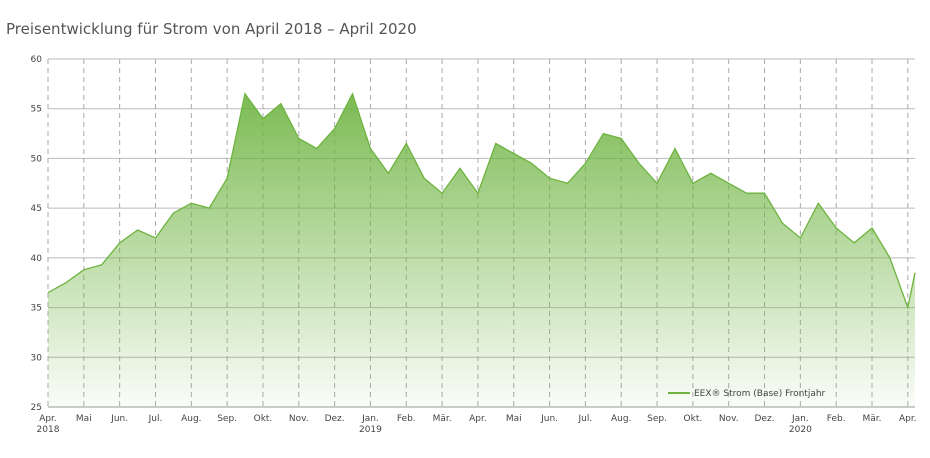 The width and height of the screenshot is (930, 458). Describe the element at coordinates (36, 209) in the screenshot. I see `y-tick-label: 45` at that location.